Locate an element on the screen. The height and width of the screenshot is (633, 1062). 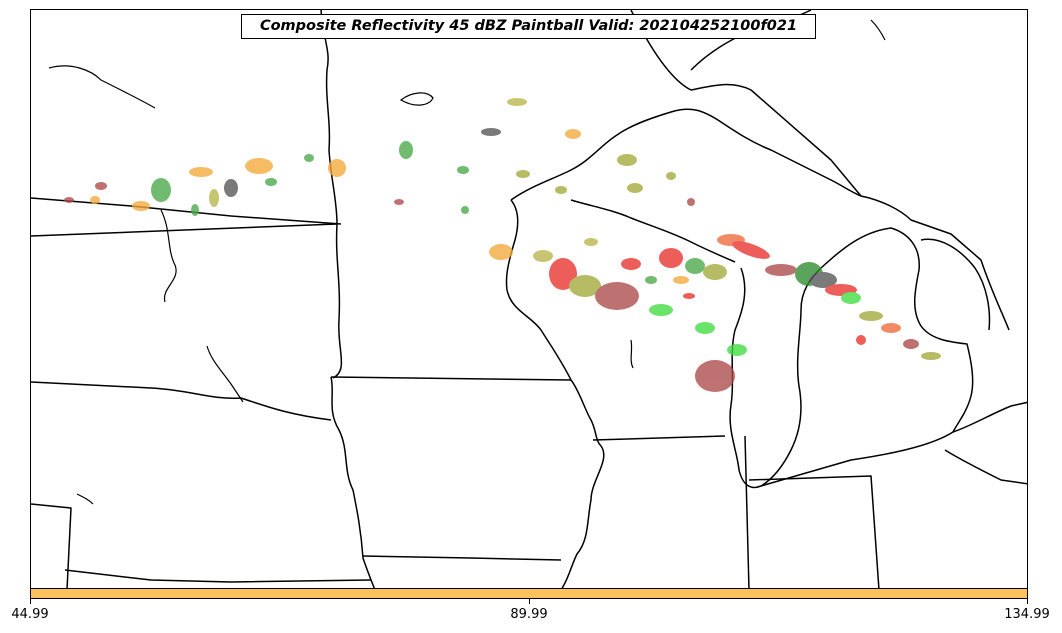
us-canada-border-west is located at coordinates (186, 211).